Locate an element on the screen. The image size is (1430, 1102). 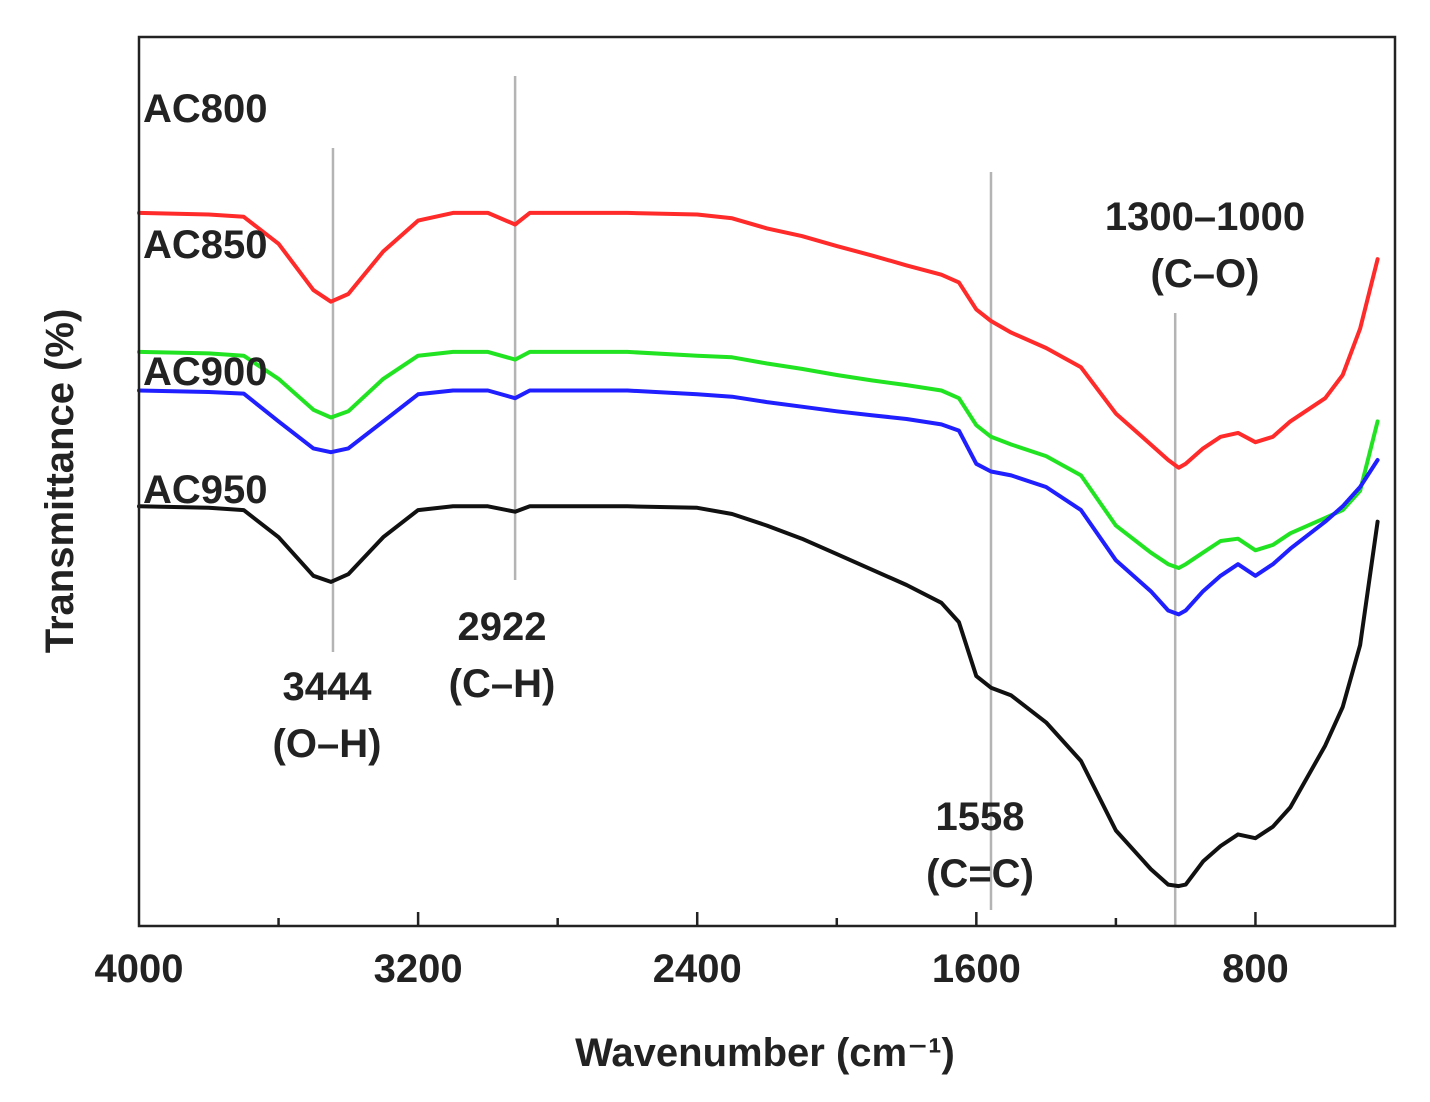
annot-value-3444: 3444 is located at coordinates (328, 687).